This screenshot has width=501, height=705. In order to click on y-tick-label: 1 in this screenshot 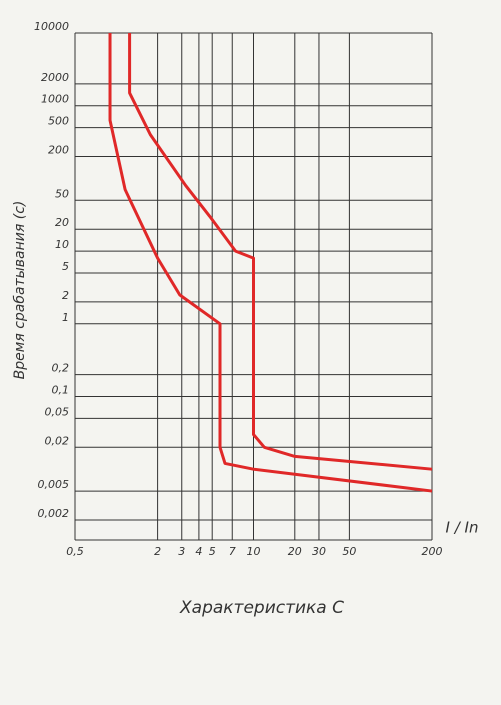, I will do `click(65, 317)`.